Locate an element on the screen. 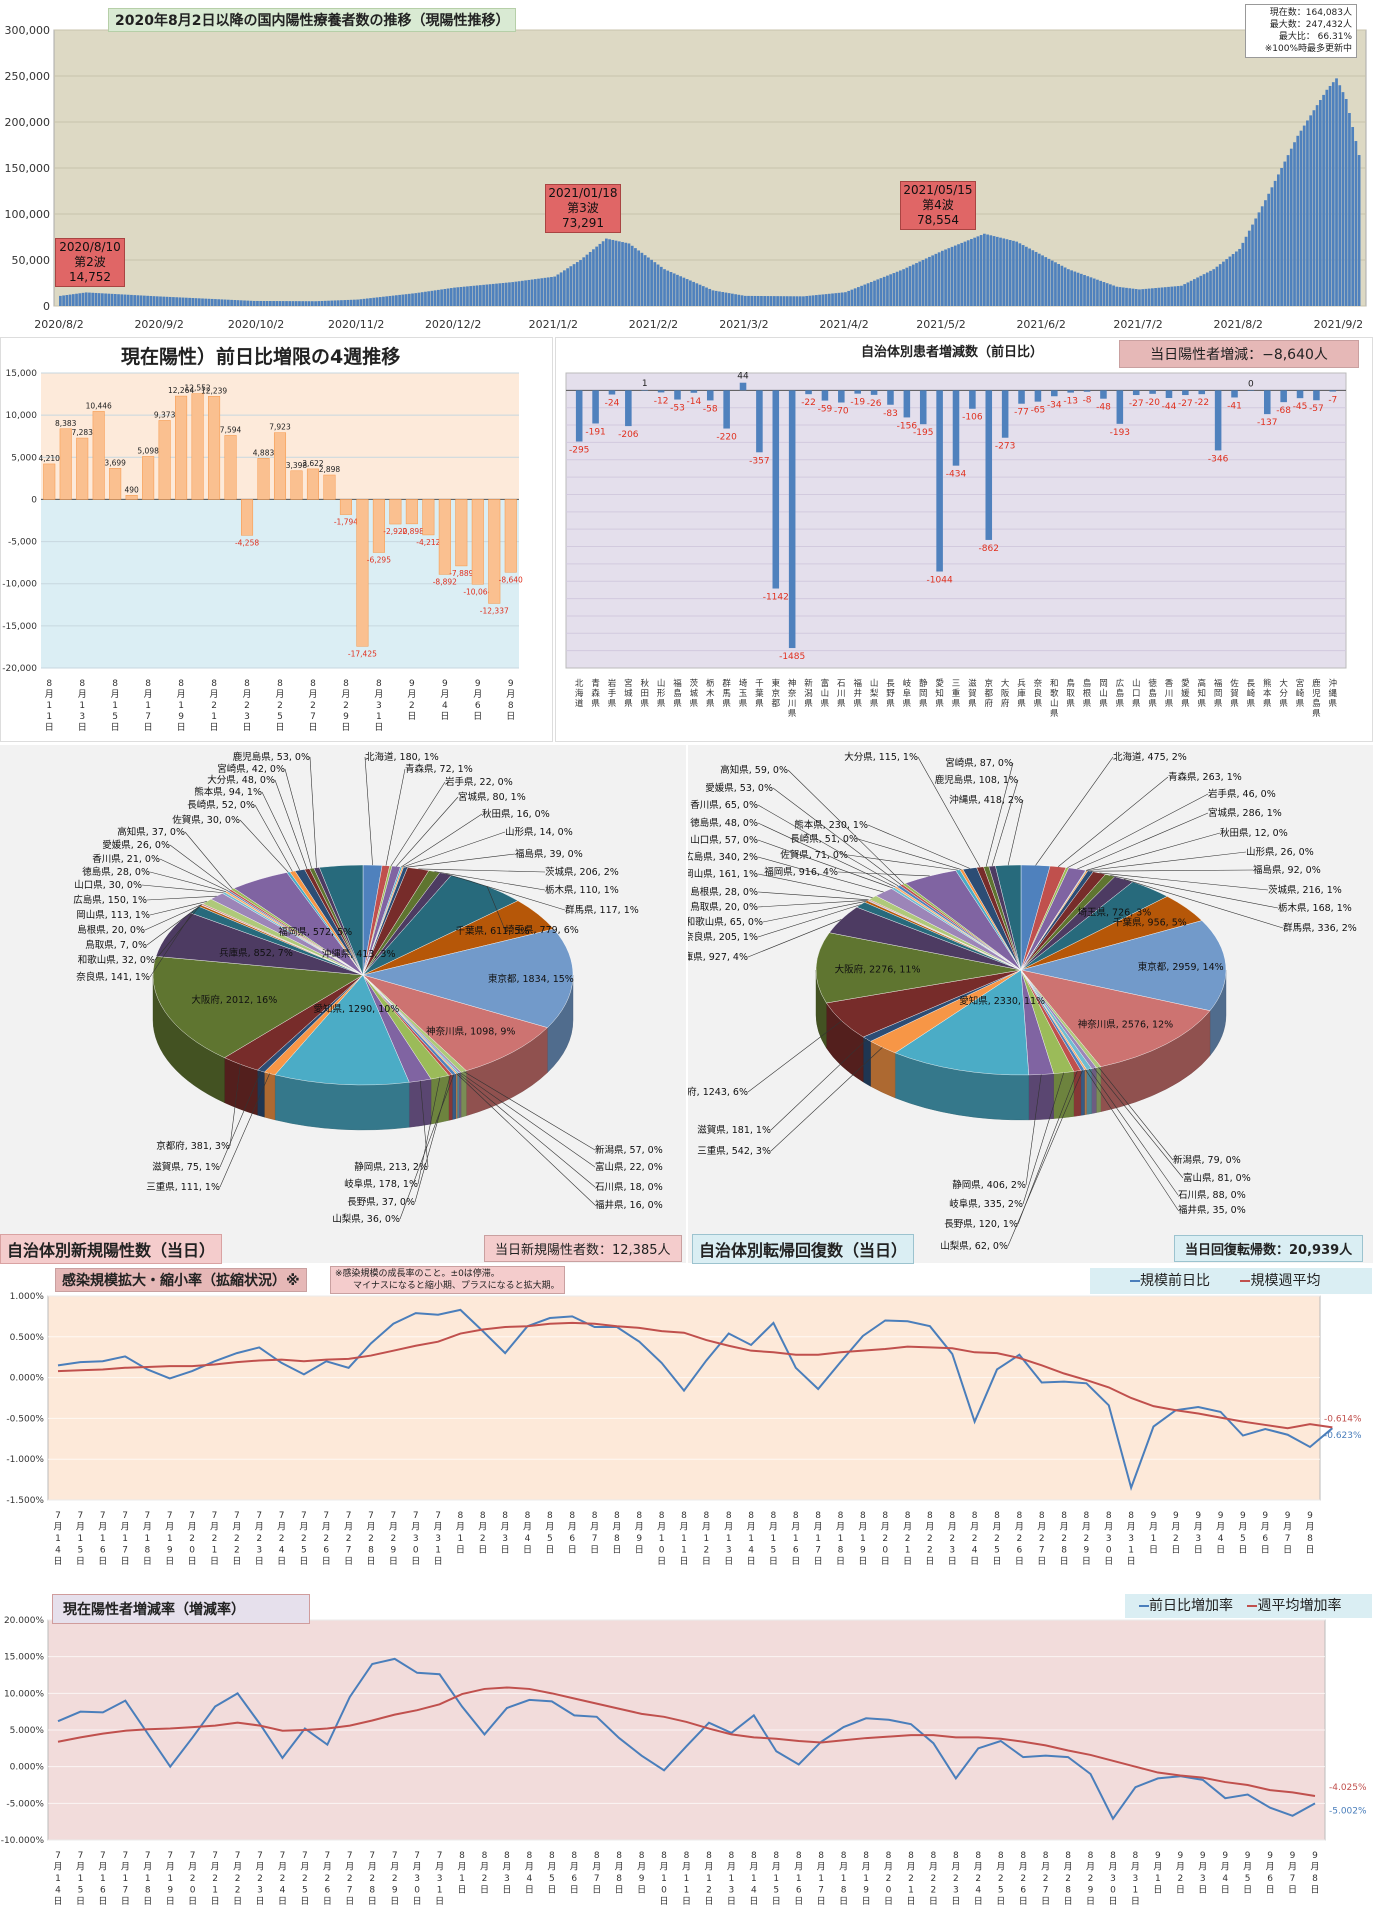 The image size is (1373, 1923). pie-label: 山形県, 14, 0% is located at coordinates (539, 832).